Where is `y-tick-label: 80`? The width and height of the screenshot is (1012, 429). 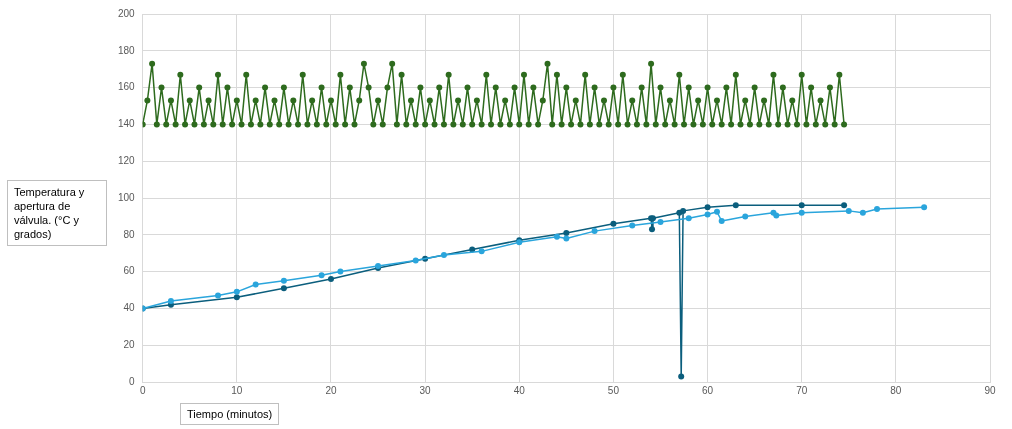 y-tick-label: 80 is located at coordinates (129, 234).